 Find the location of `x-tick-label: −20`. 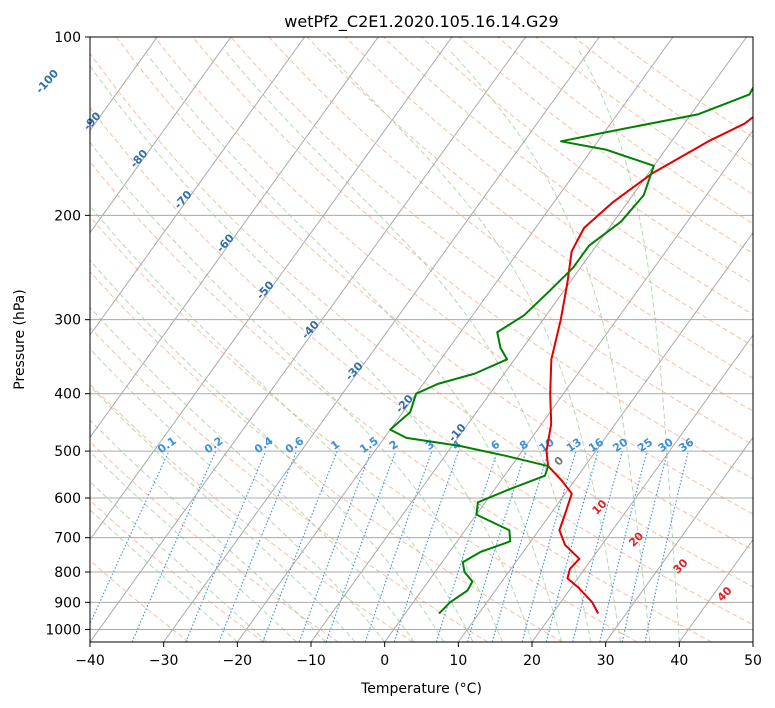

x-tick-label: −20 is located at coordinates (238, 661).